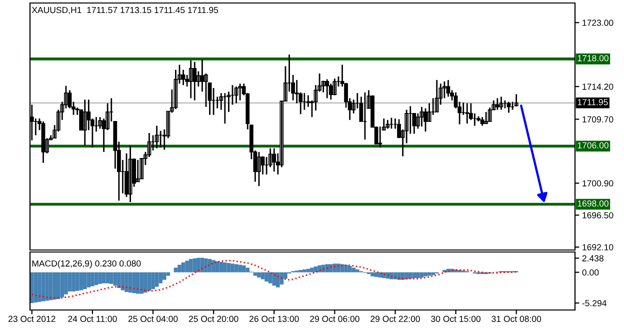 This screenshot has width=624, height=330. Describe the element at coordinates (594, 303) in the screenshot. I see `y-tick-label: -5.294` at that location.